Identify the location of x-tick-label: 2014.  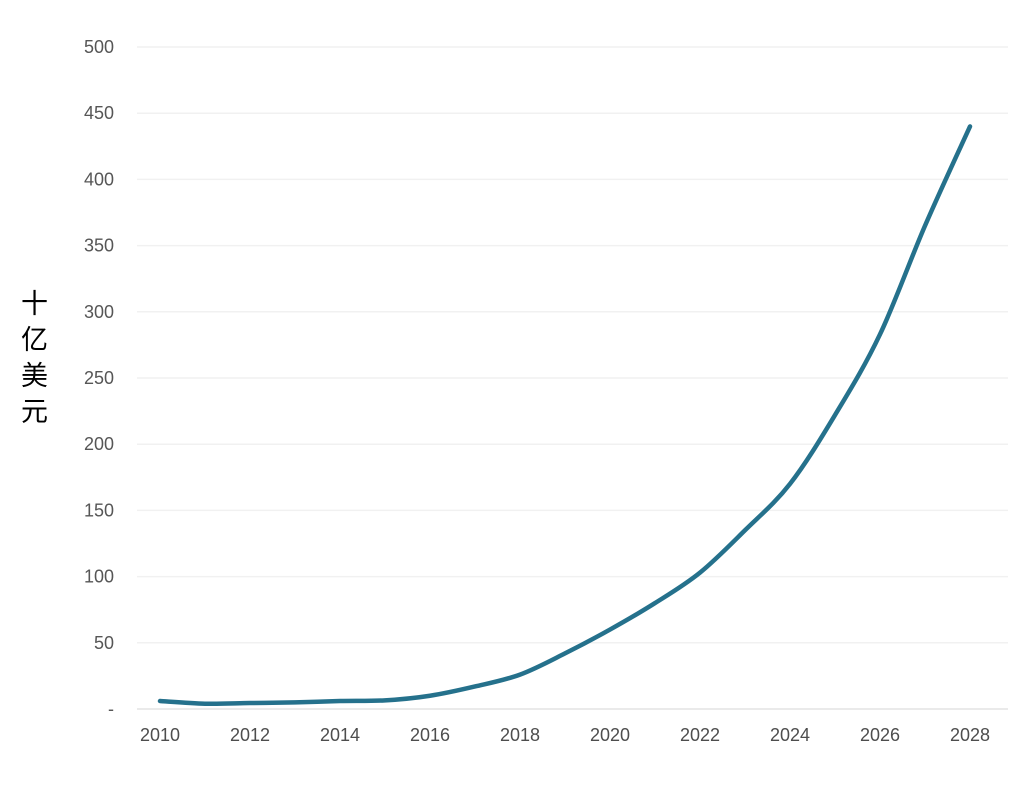
(340, 735).